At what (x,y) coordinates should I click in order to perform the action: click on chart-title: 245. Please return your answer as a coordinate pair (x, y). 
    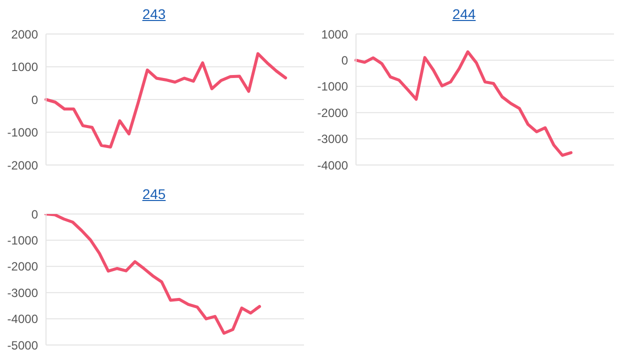
    Looking at the image, I should click on (154, 194).